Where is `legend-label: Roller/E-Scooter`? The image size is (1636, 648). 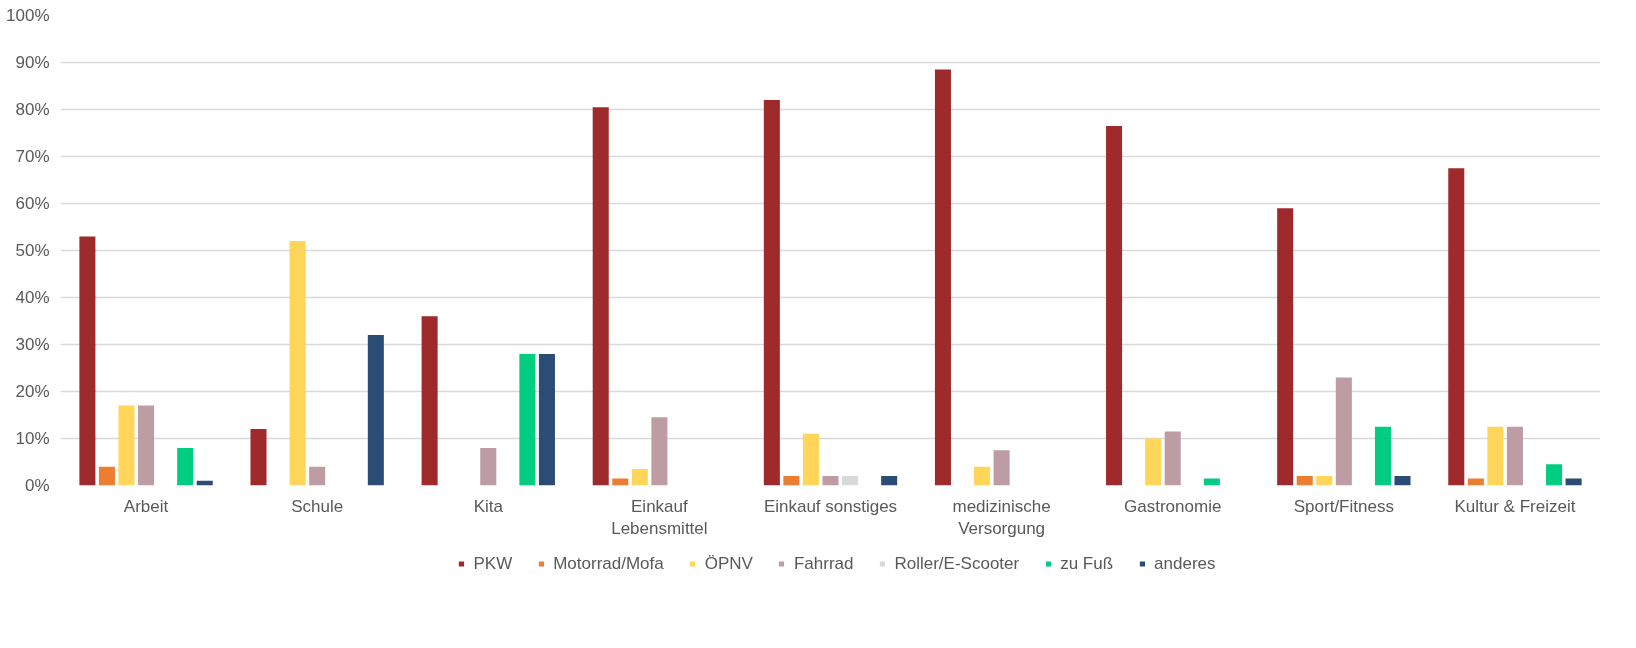 legend-label: Roller/E-Scooter is located at coordinates (957, 563).